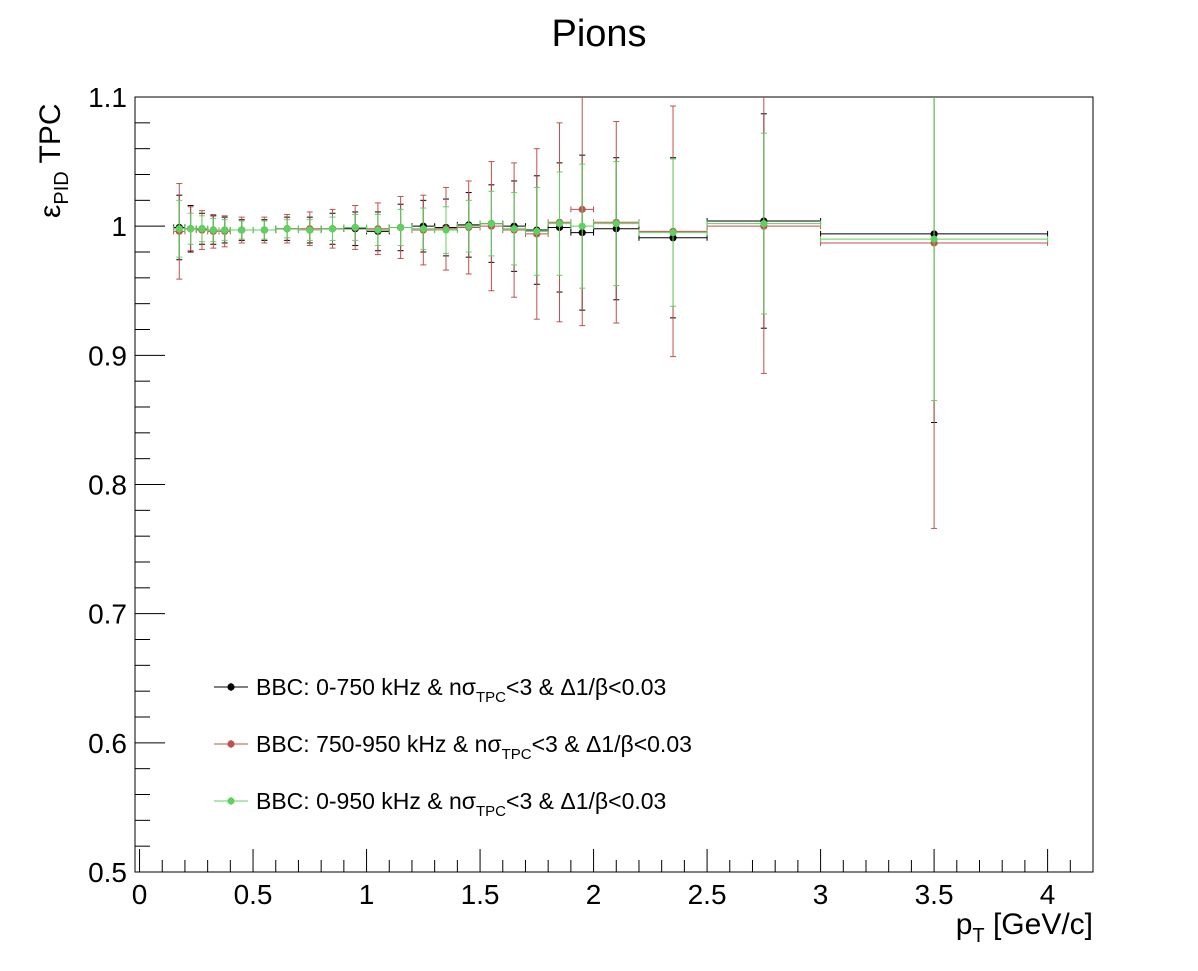  Describe the element at coordinates (1048, 894) in the screenshot. I see `x-tick-label: 4` at that location.